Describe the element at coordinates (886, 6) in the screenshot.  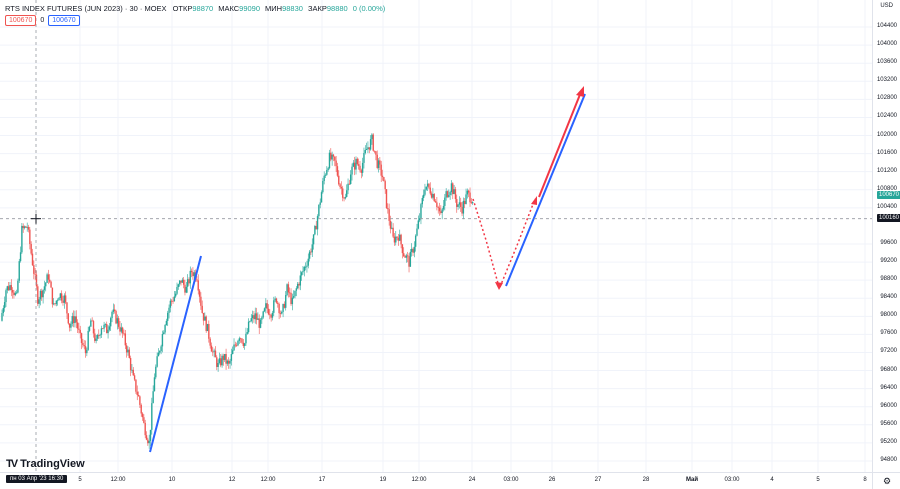
I see `currency-label: USD` at that location.